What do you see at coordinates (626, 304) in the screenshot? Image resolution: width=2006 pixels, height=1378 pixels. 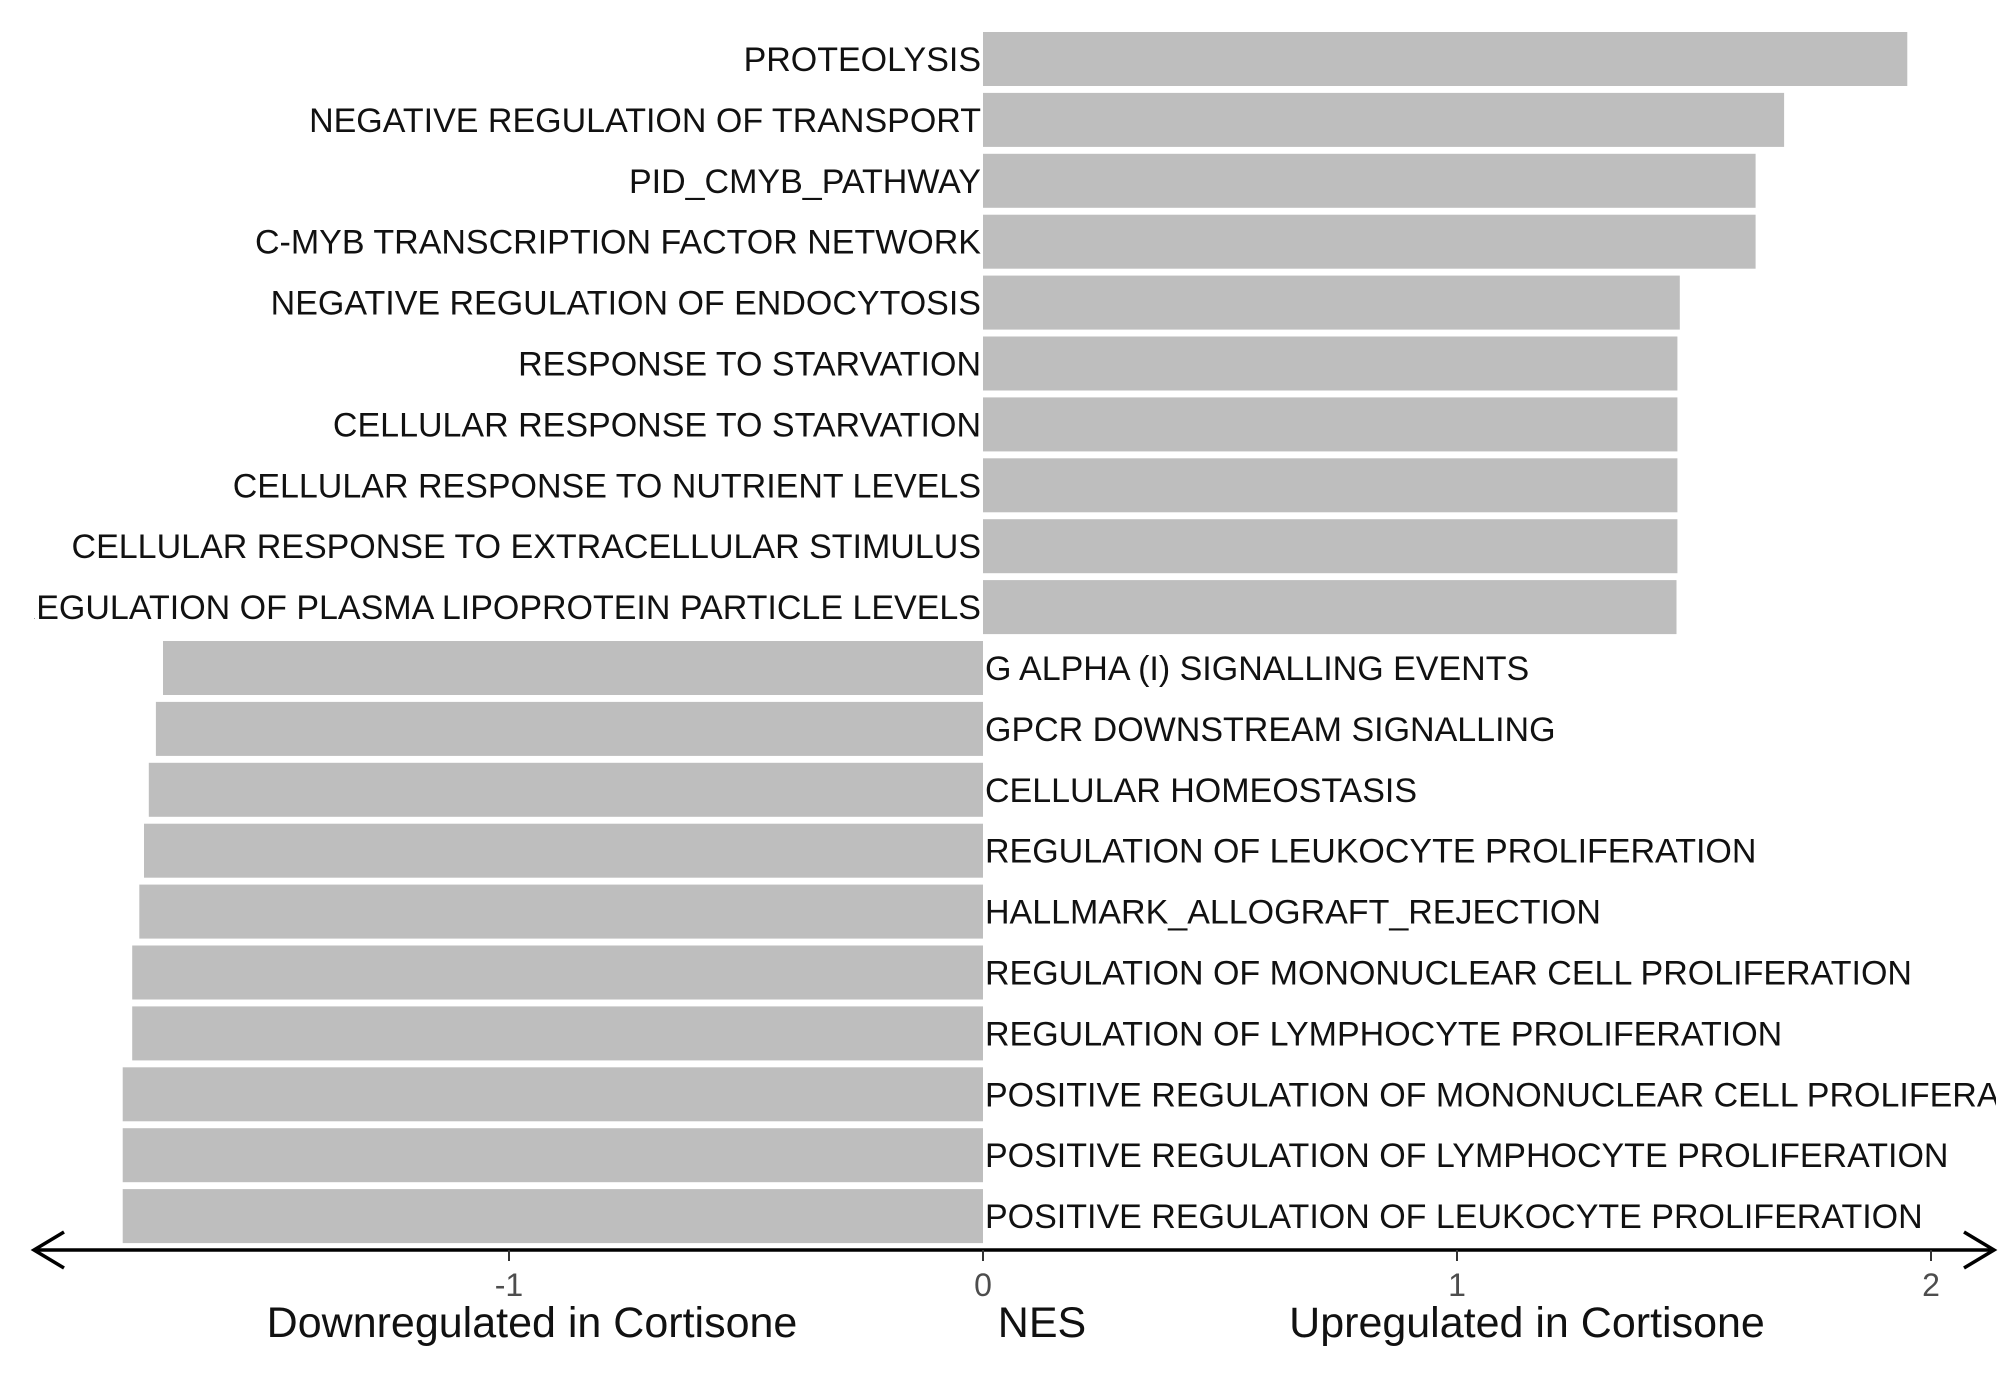 I see `term-label: NEGATIVE REGULATION OF ENDOCYTOSIS` at bounding box center [626, 304].